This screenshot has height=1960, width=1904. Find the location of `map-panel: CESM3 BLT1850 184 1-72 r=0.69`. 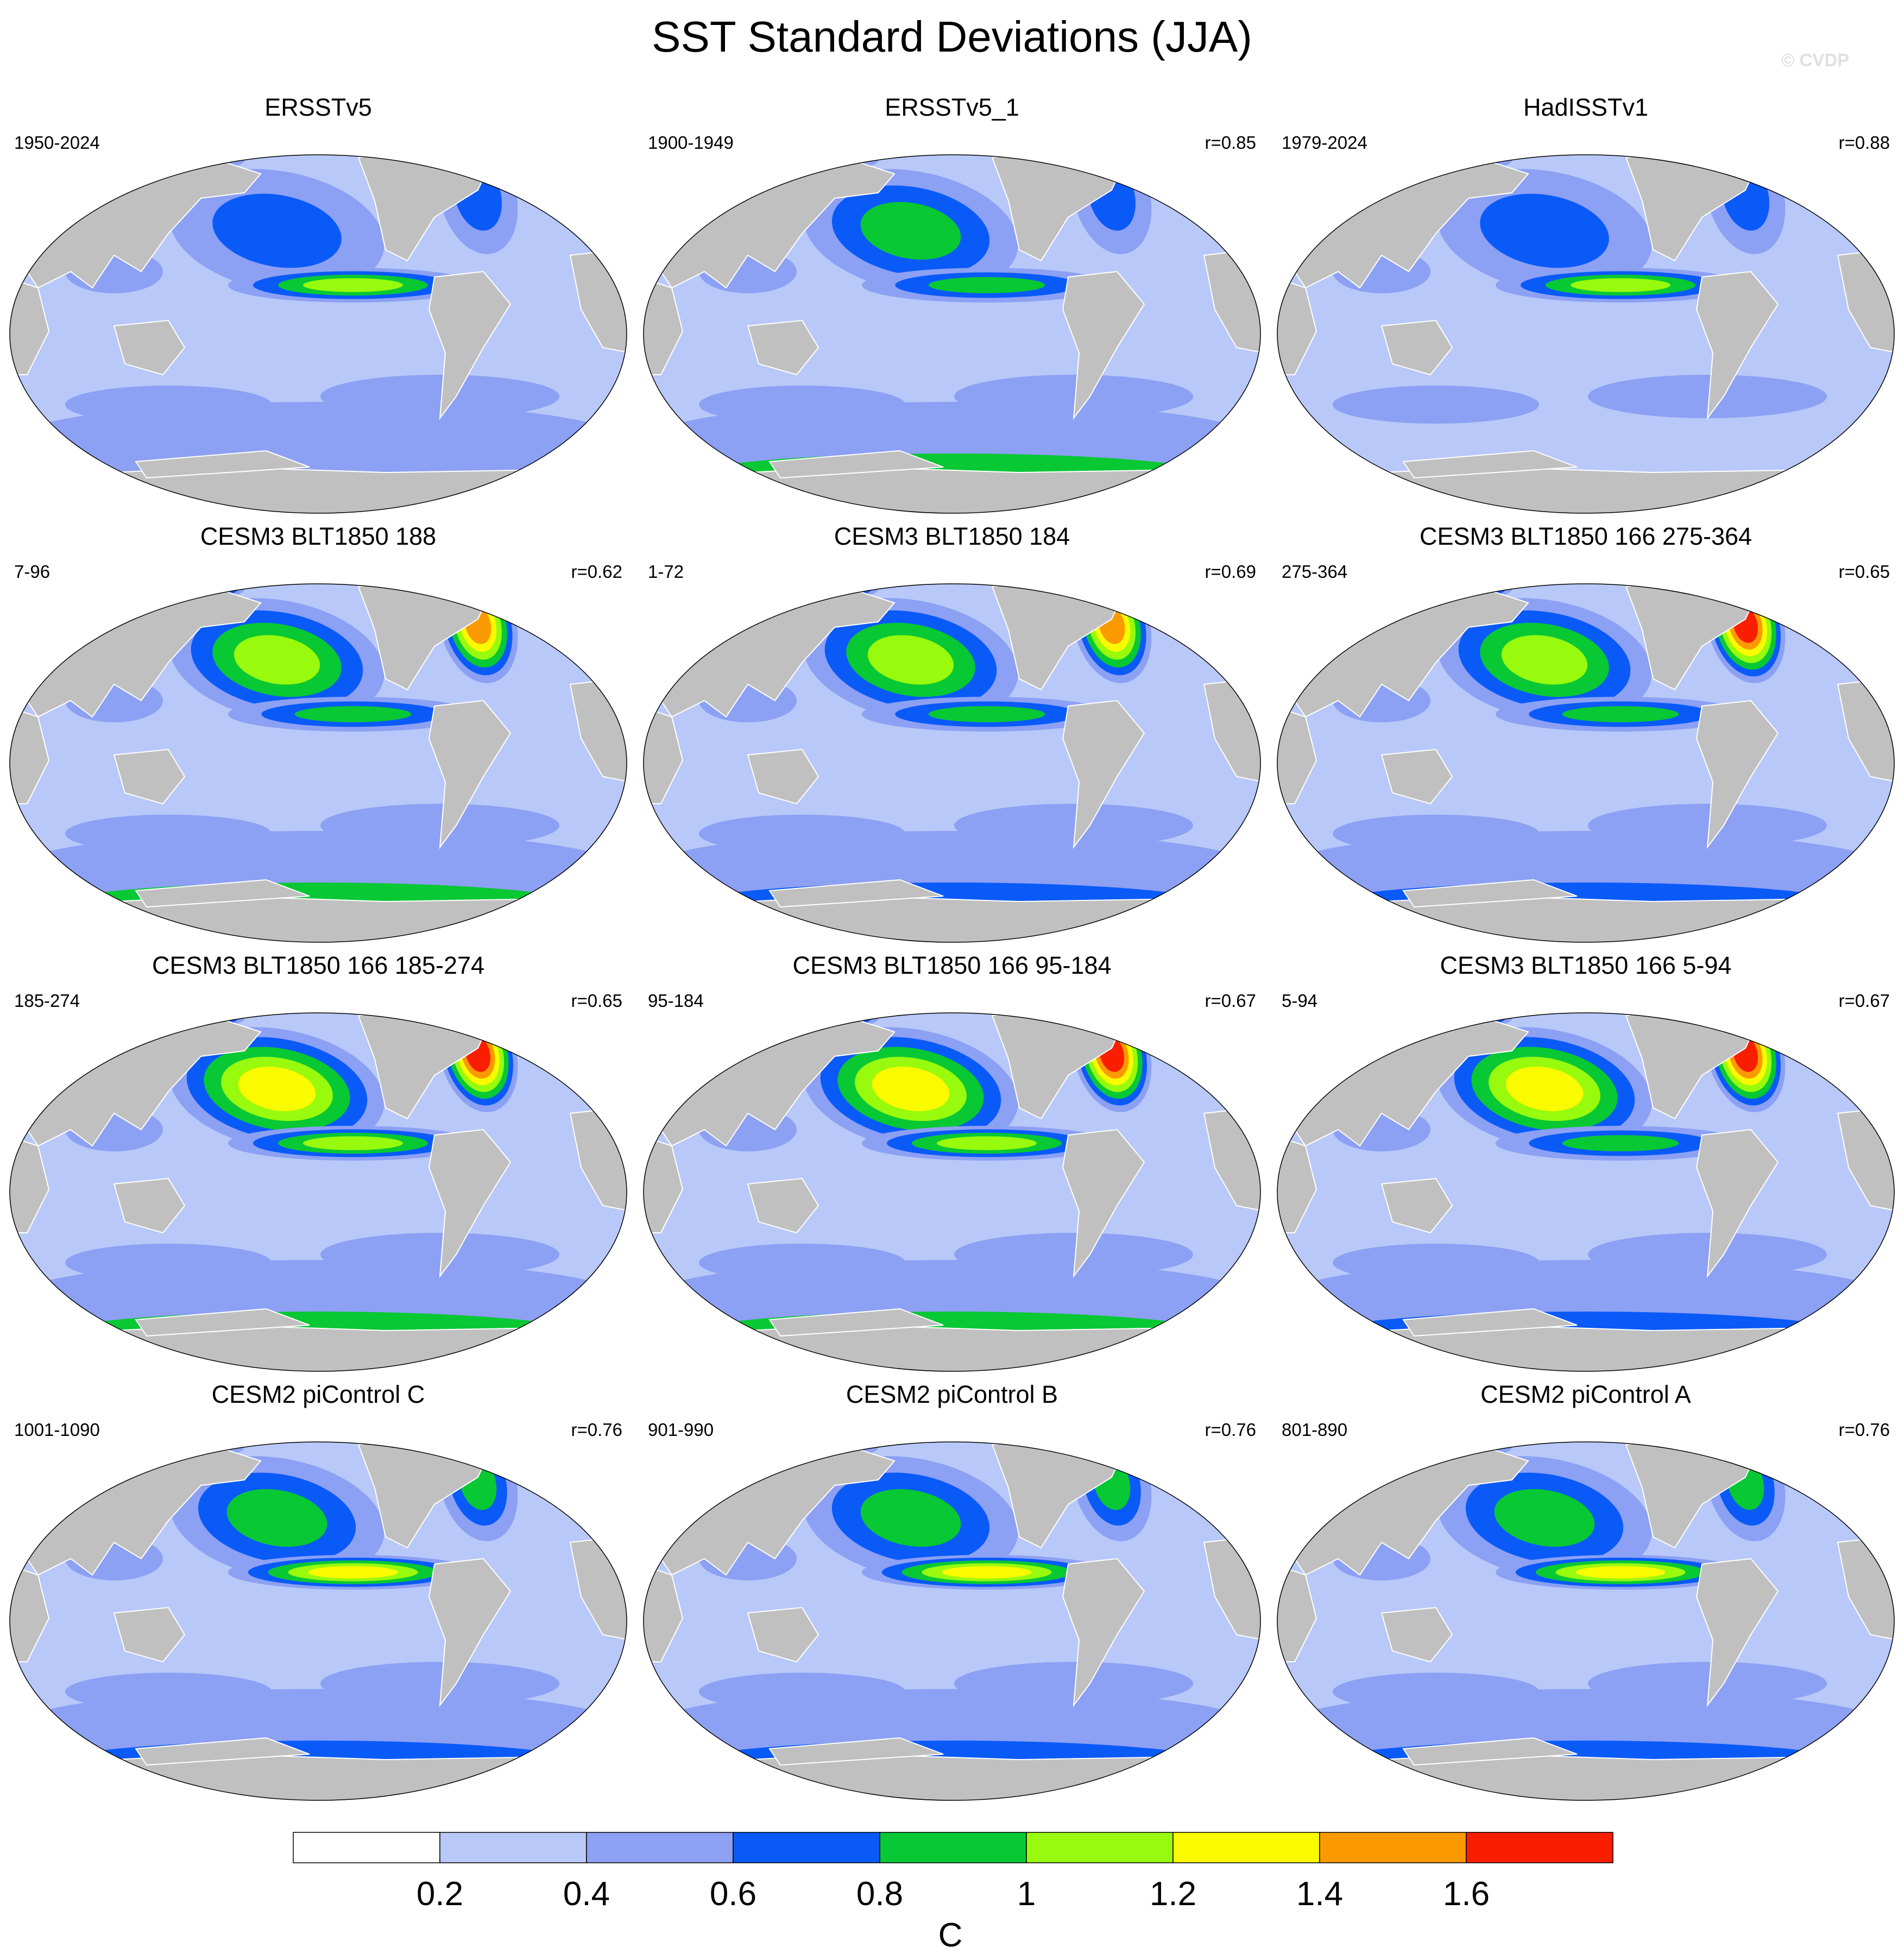

map-panel: CESM3 BLT1850 184 1-72 r=0.69 is located at coordinates (952, 735).